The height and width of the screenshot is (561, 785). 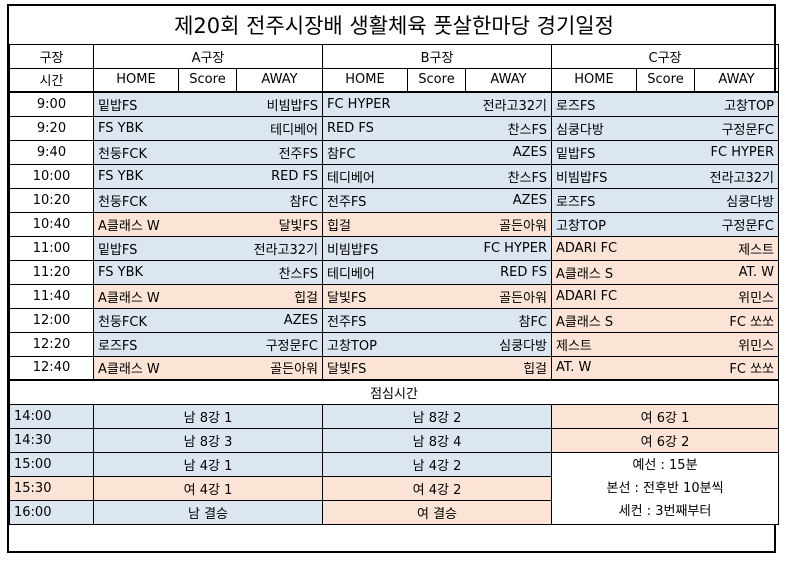 I want to click on away-team: 골든아워, so click(x=508, y=224).